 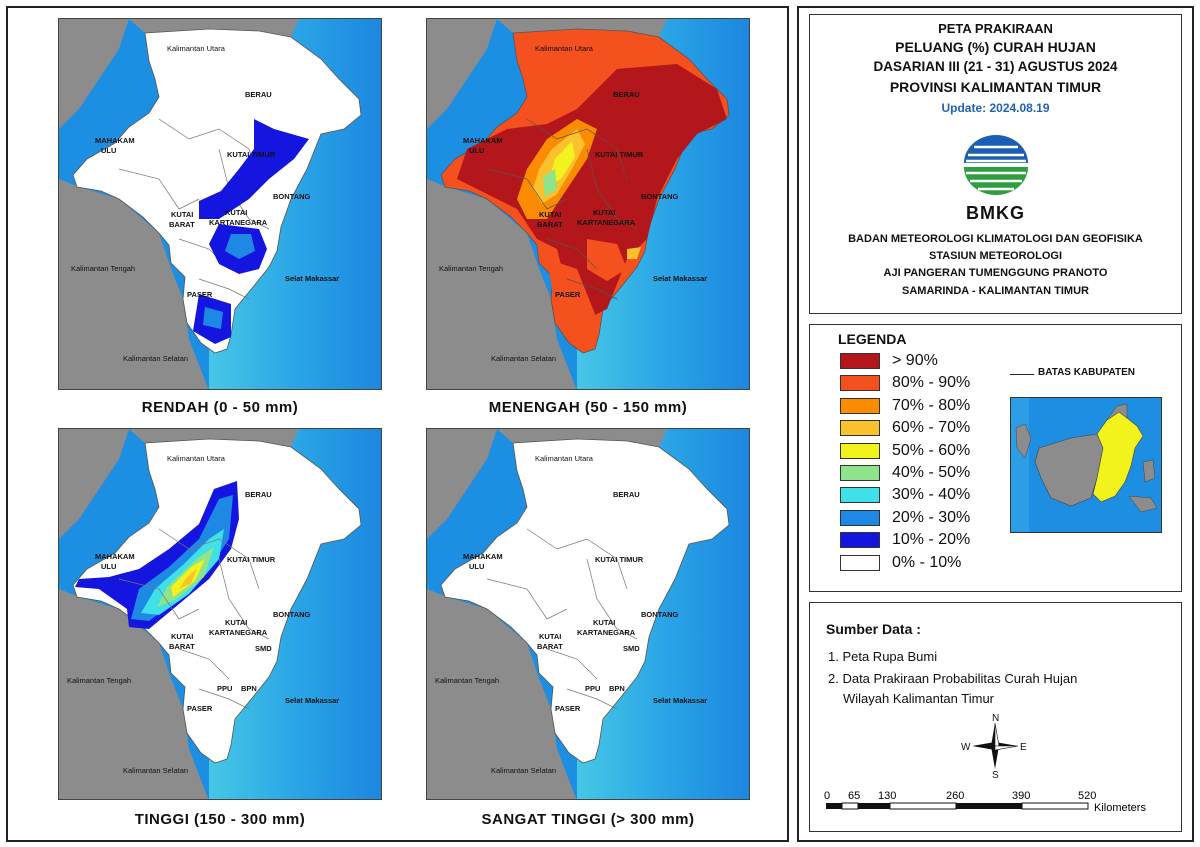 I want to click on map-title-tinggi: TINGGI (150 - 300 mm), so click(x=220, y=819).